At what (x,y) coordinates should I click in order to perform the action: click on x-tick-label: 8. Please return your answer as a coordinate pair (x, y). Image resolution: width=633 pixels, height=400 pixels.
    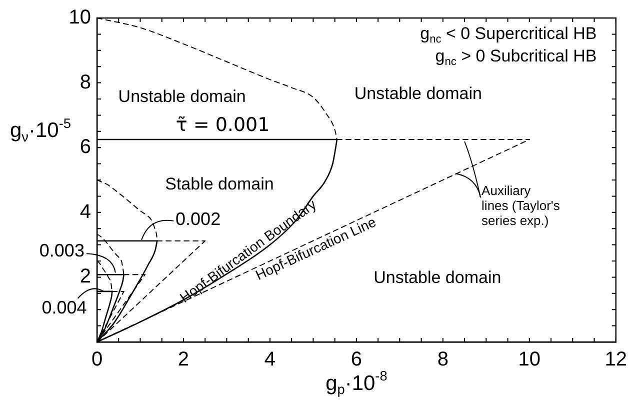
    Looking at the image, I should click on (442, 359).